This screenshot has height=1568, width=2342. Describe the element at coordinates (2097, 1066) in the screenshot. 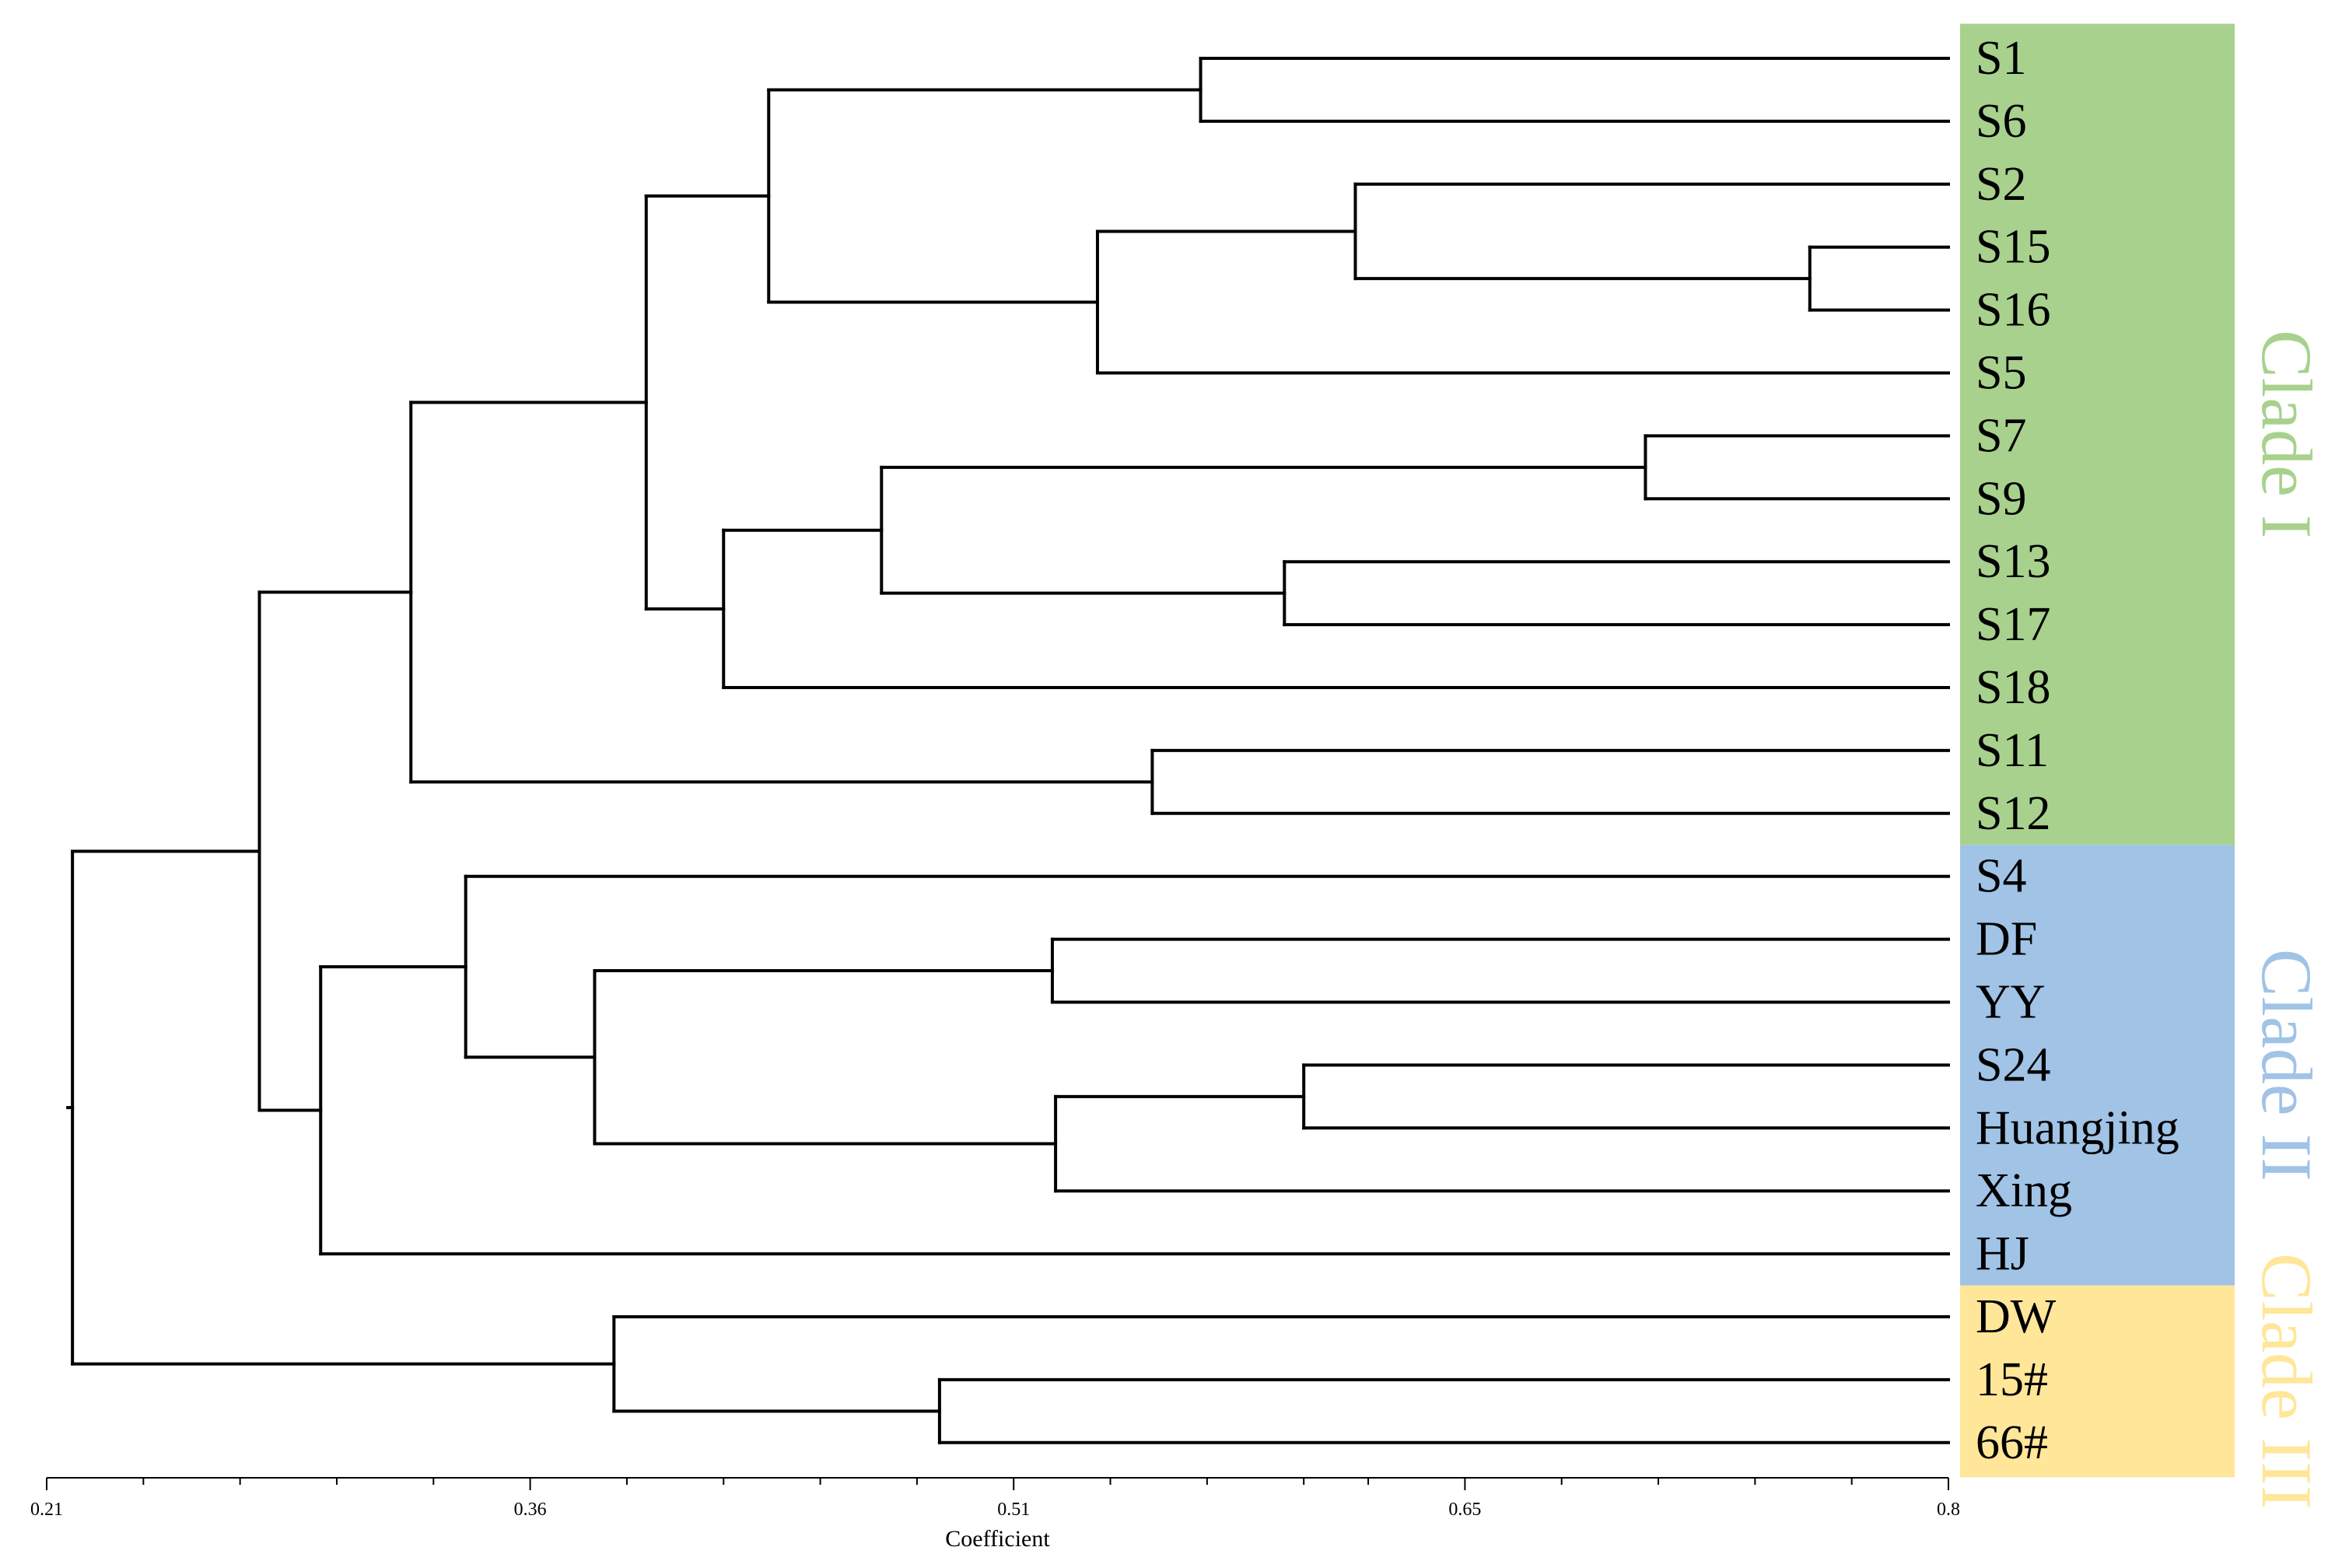

I see `clade-band-clade-ii` at that location.